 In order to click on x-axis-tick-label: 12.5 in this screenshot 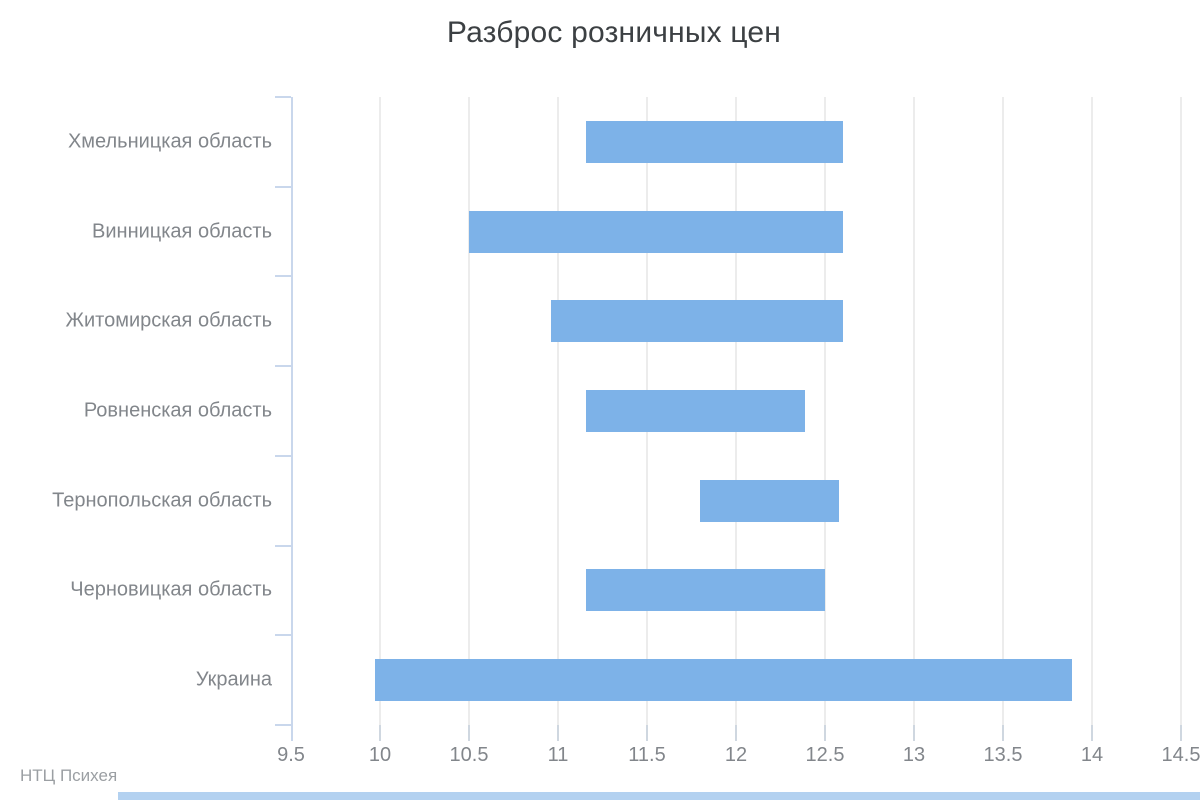, I will do `click(825, 755)`.